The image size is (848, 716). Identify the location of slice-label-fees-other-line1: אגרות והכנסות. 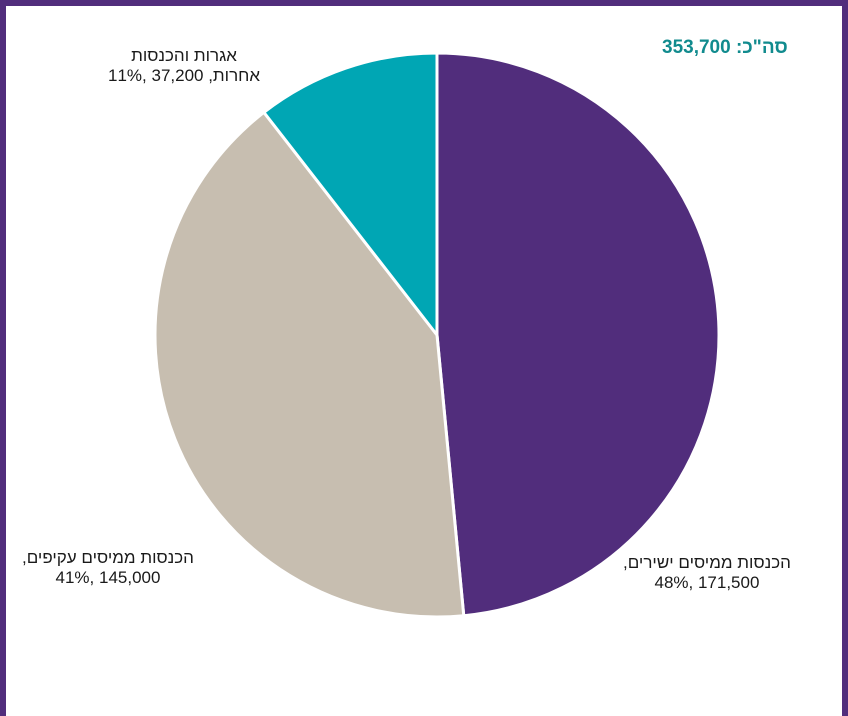
(184, 55).